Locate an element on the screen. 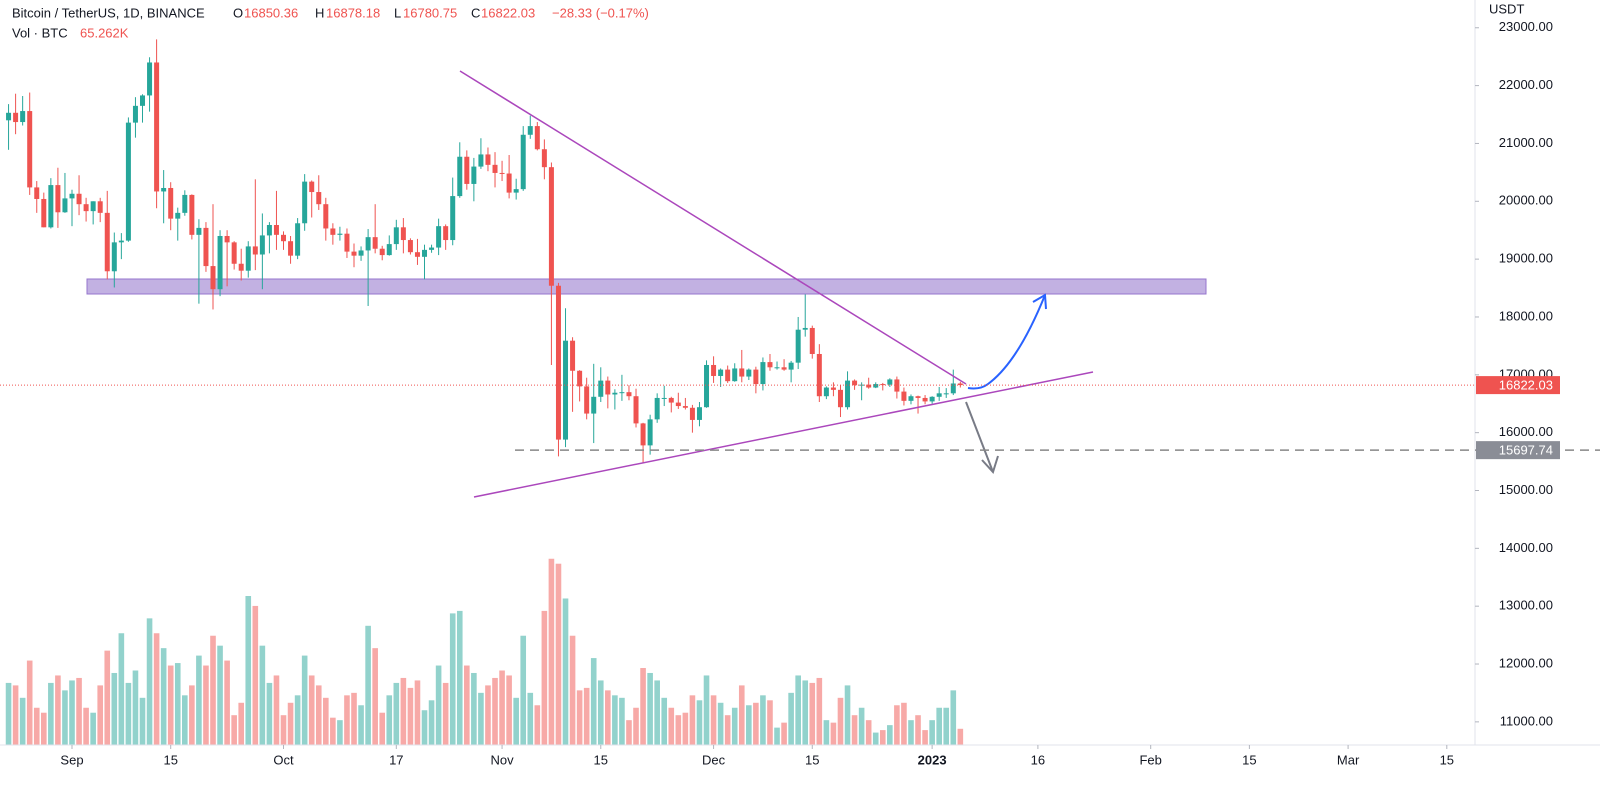  y-tick-label: 13000.00 is located at coordinates (1526, 605).